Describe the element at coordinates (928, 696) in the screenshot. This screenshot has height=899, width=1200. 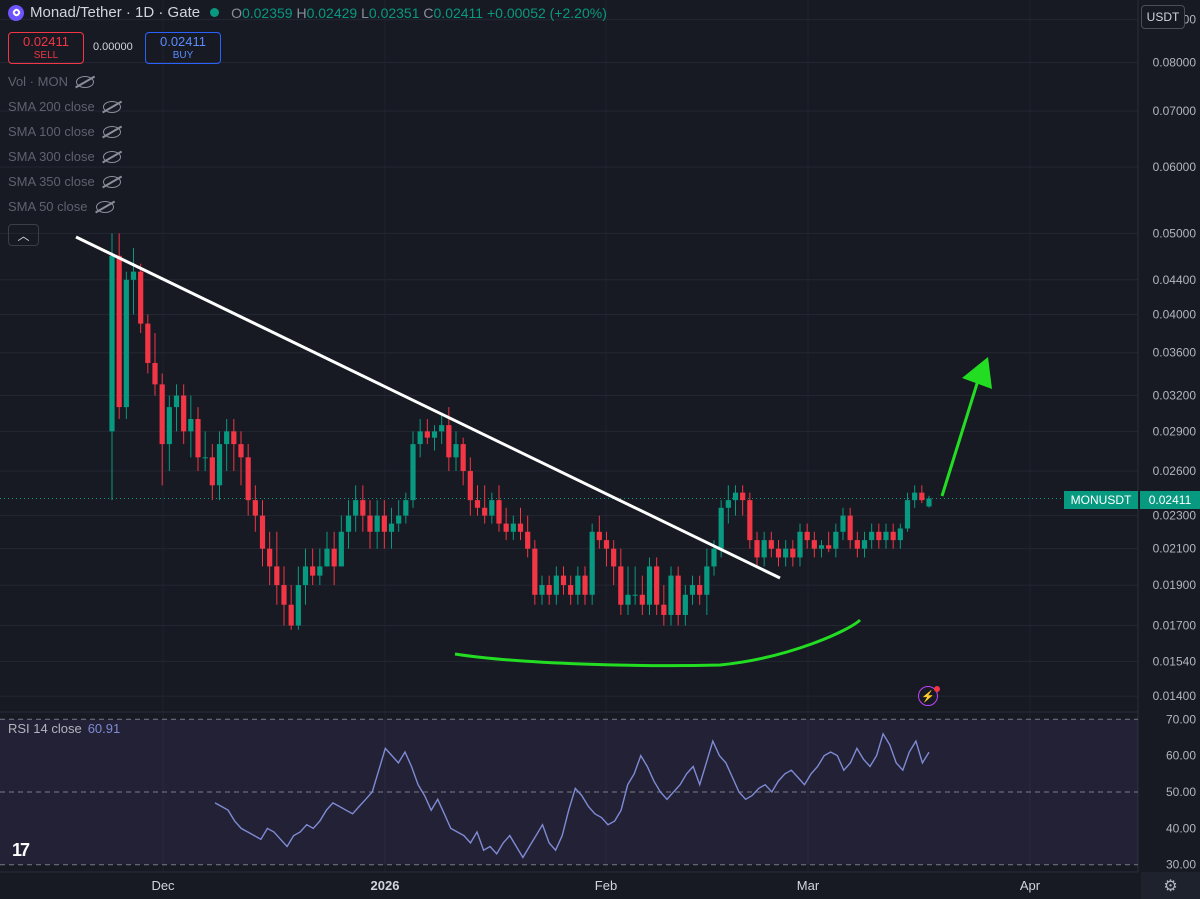
I see `lightning-alert-icon: ⚡` at that location.